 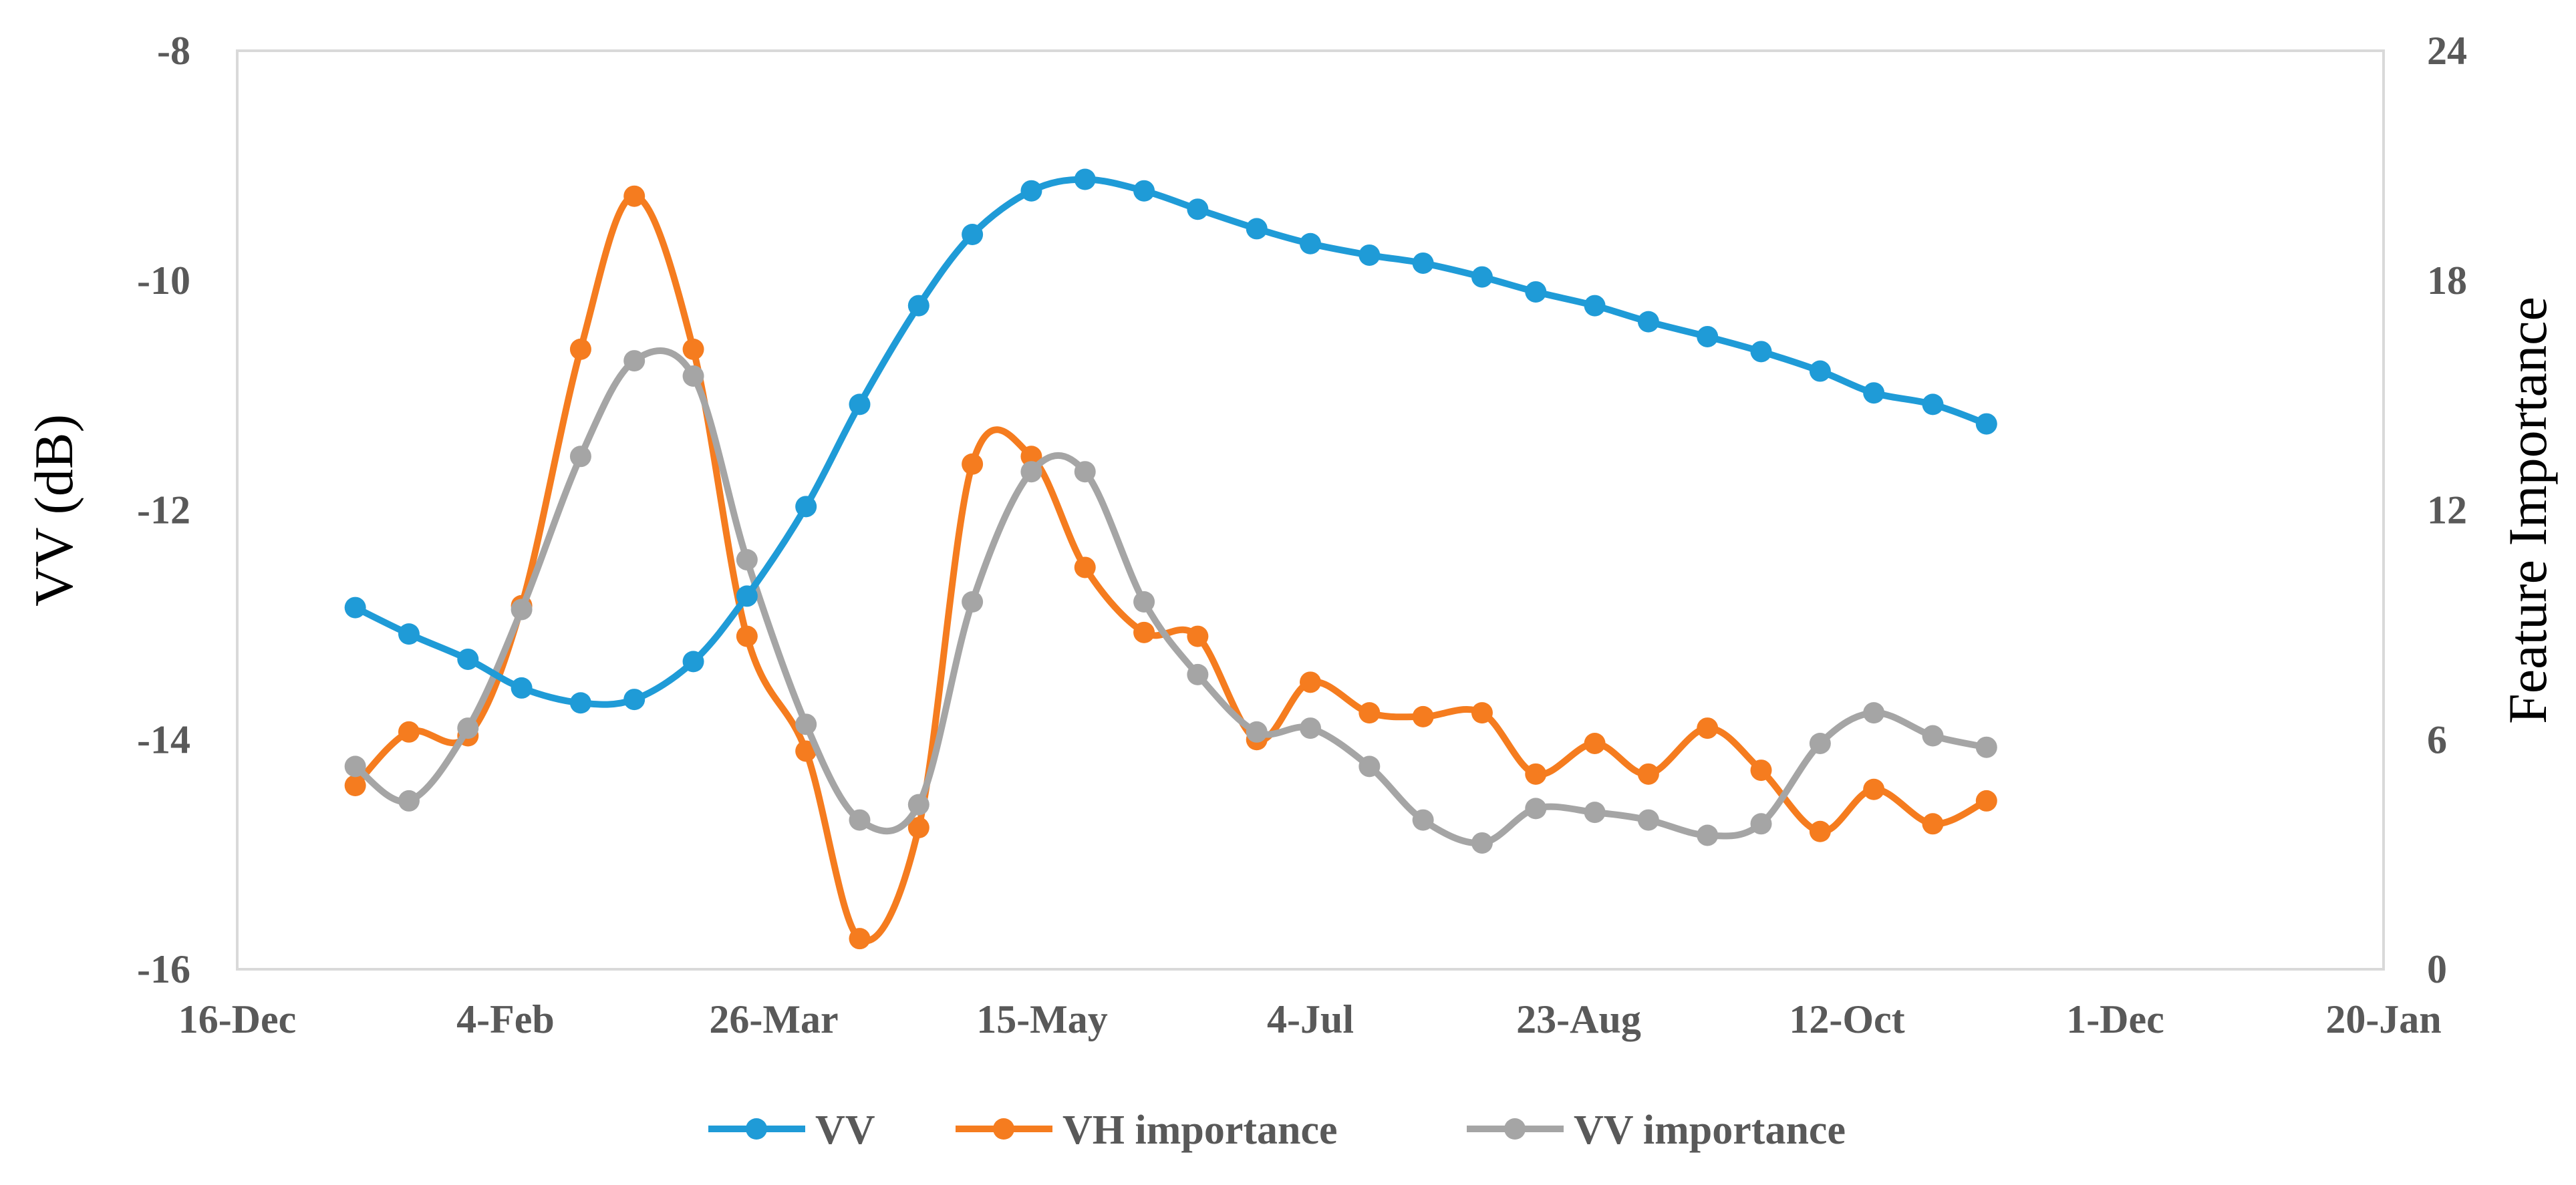 I want to click on legend: VV VH importance VV importance, so click(x=1277, y=1130).